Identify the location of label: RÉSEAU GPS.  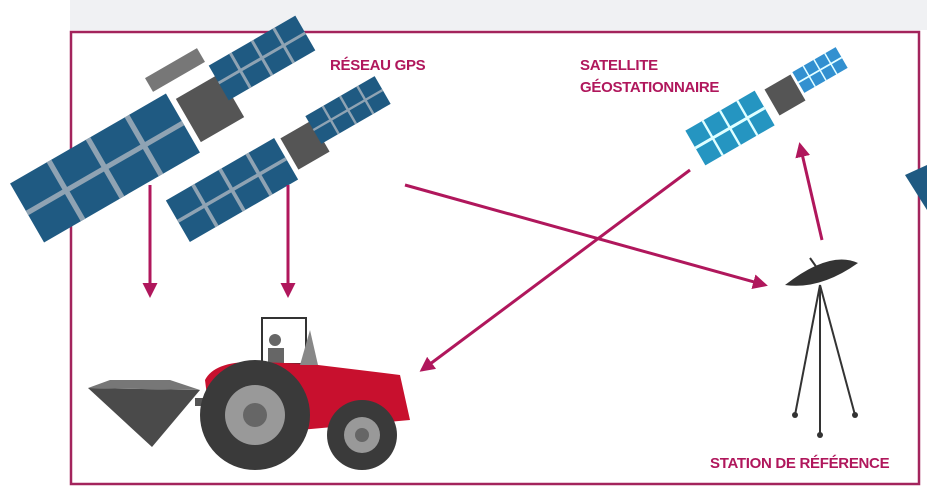
(378, 65).